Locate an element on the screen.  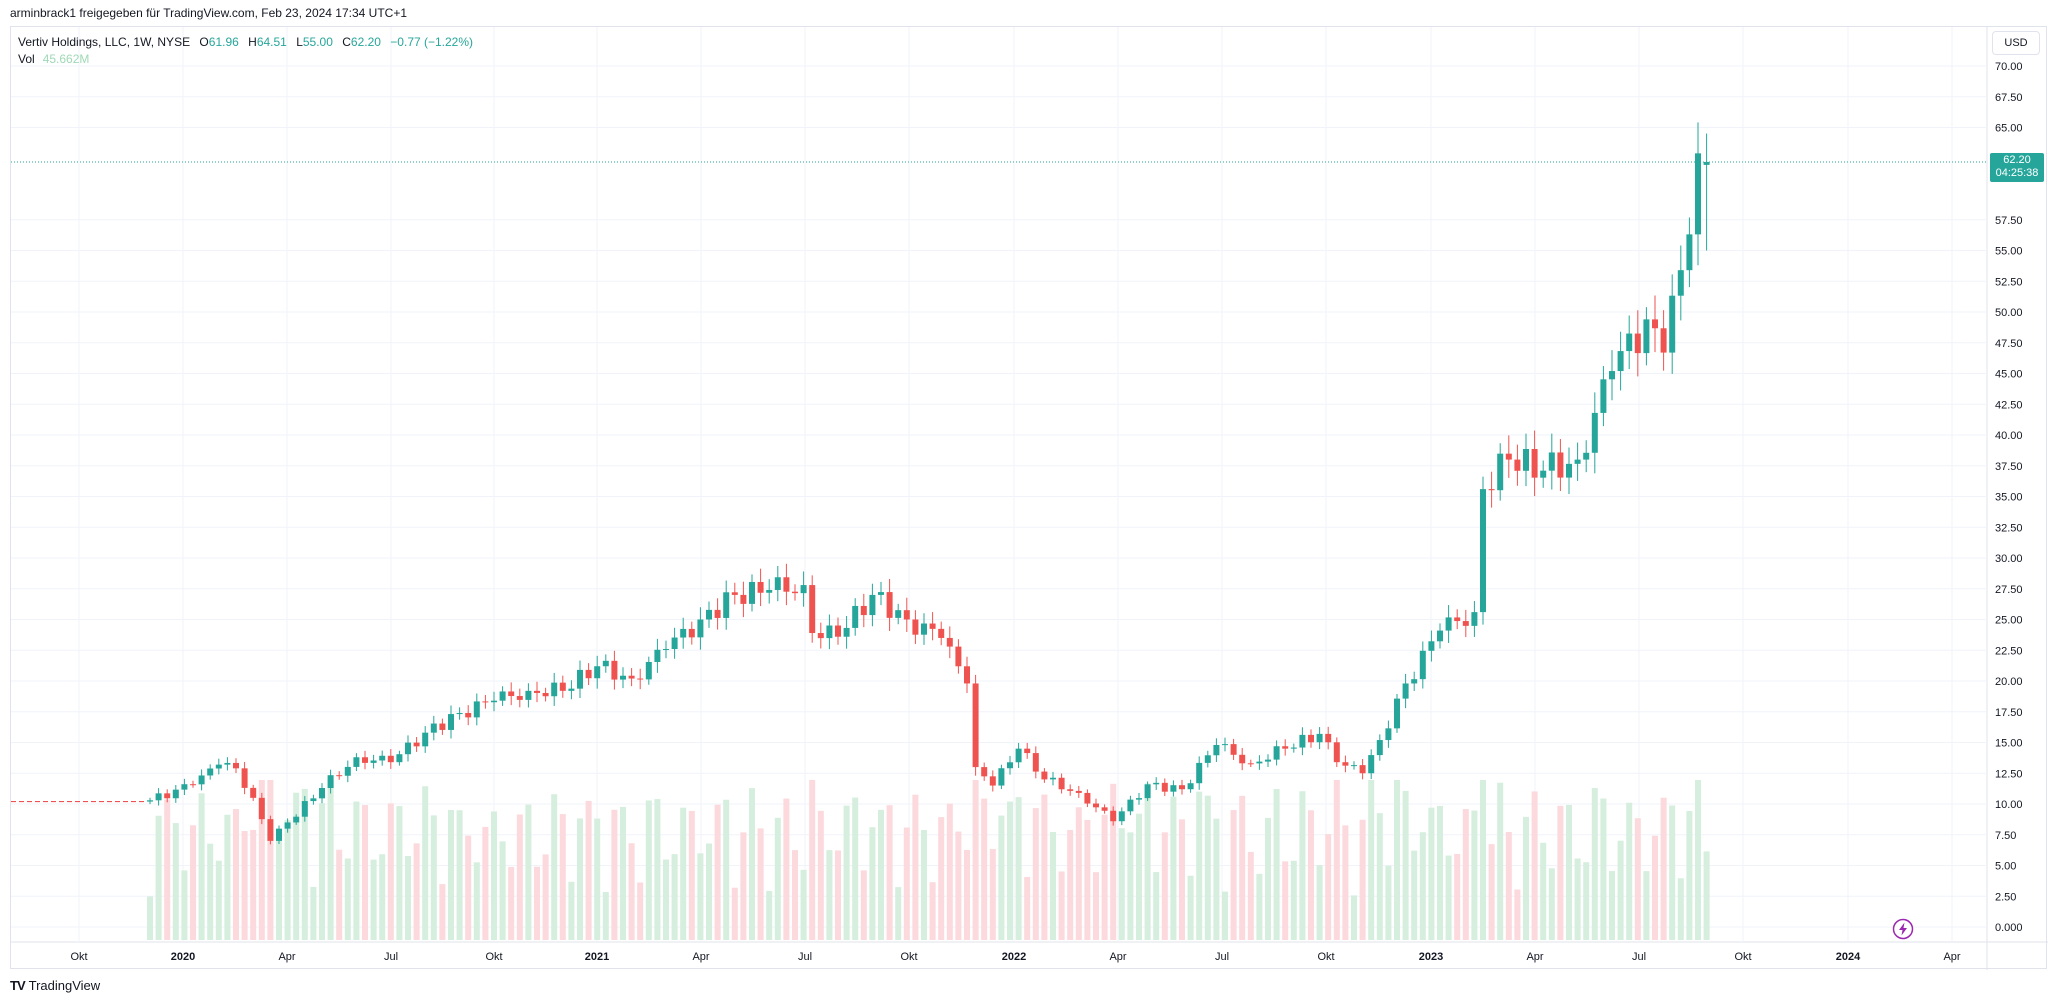
tradingview-logo-icon: TV is located at coordinates (18, 985).